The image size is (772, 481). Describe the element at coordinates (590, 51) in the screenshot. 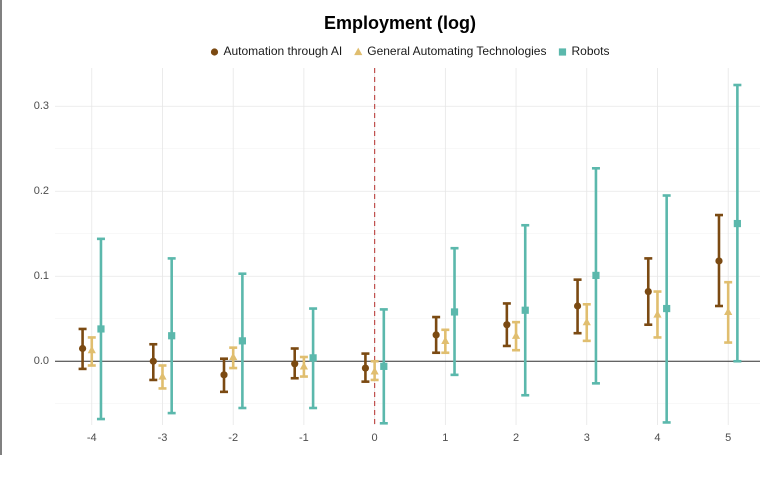

I see `legend-label: Robots` at that location.